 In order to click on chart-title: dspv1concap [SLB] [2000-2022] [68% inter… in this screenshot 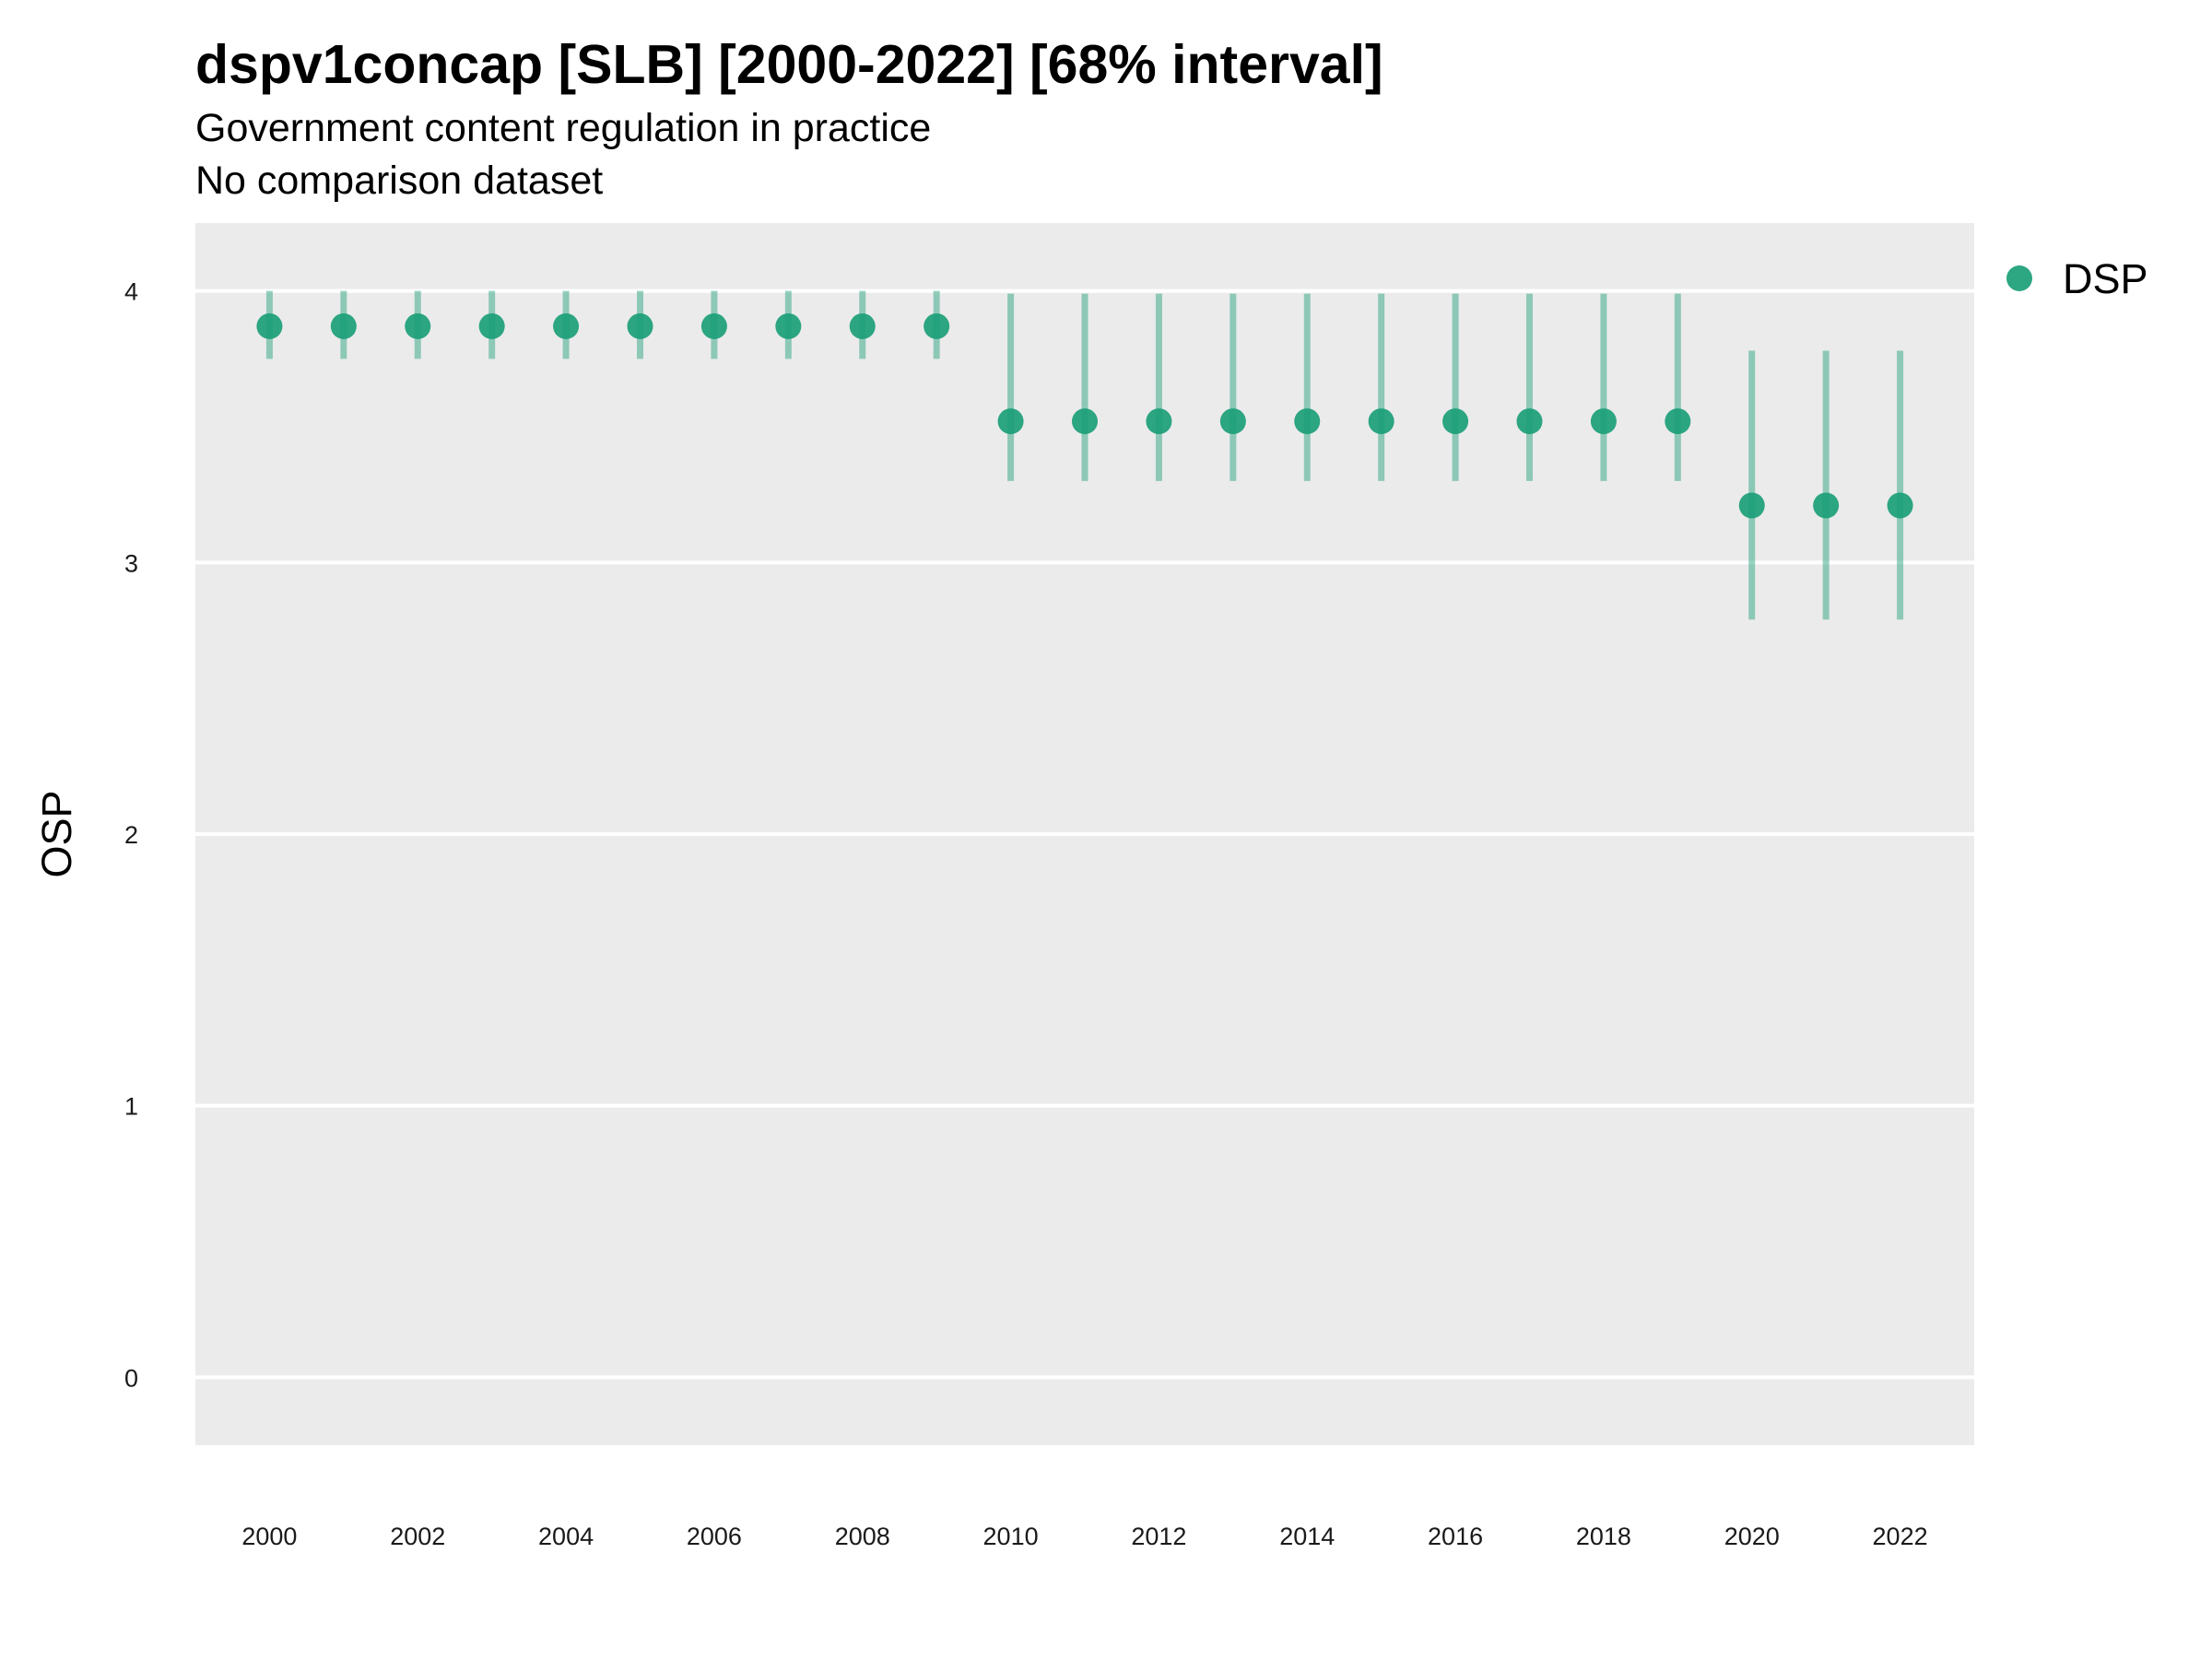, I will do `click(789, 64)`.